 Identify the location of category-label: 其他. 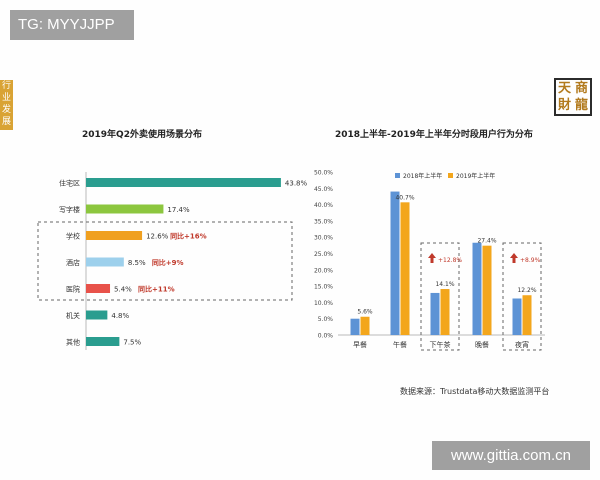
(73, 342).